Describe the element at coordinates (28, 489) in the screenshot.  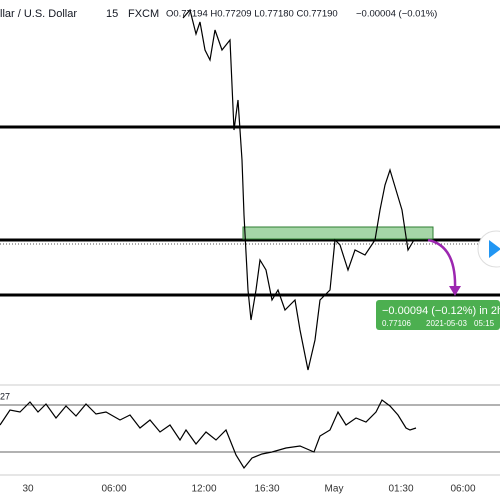
I see `time-label: 30` at that location.